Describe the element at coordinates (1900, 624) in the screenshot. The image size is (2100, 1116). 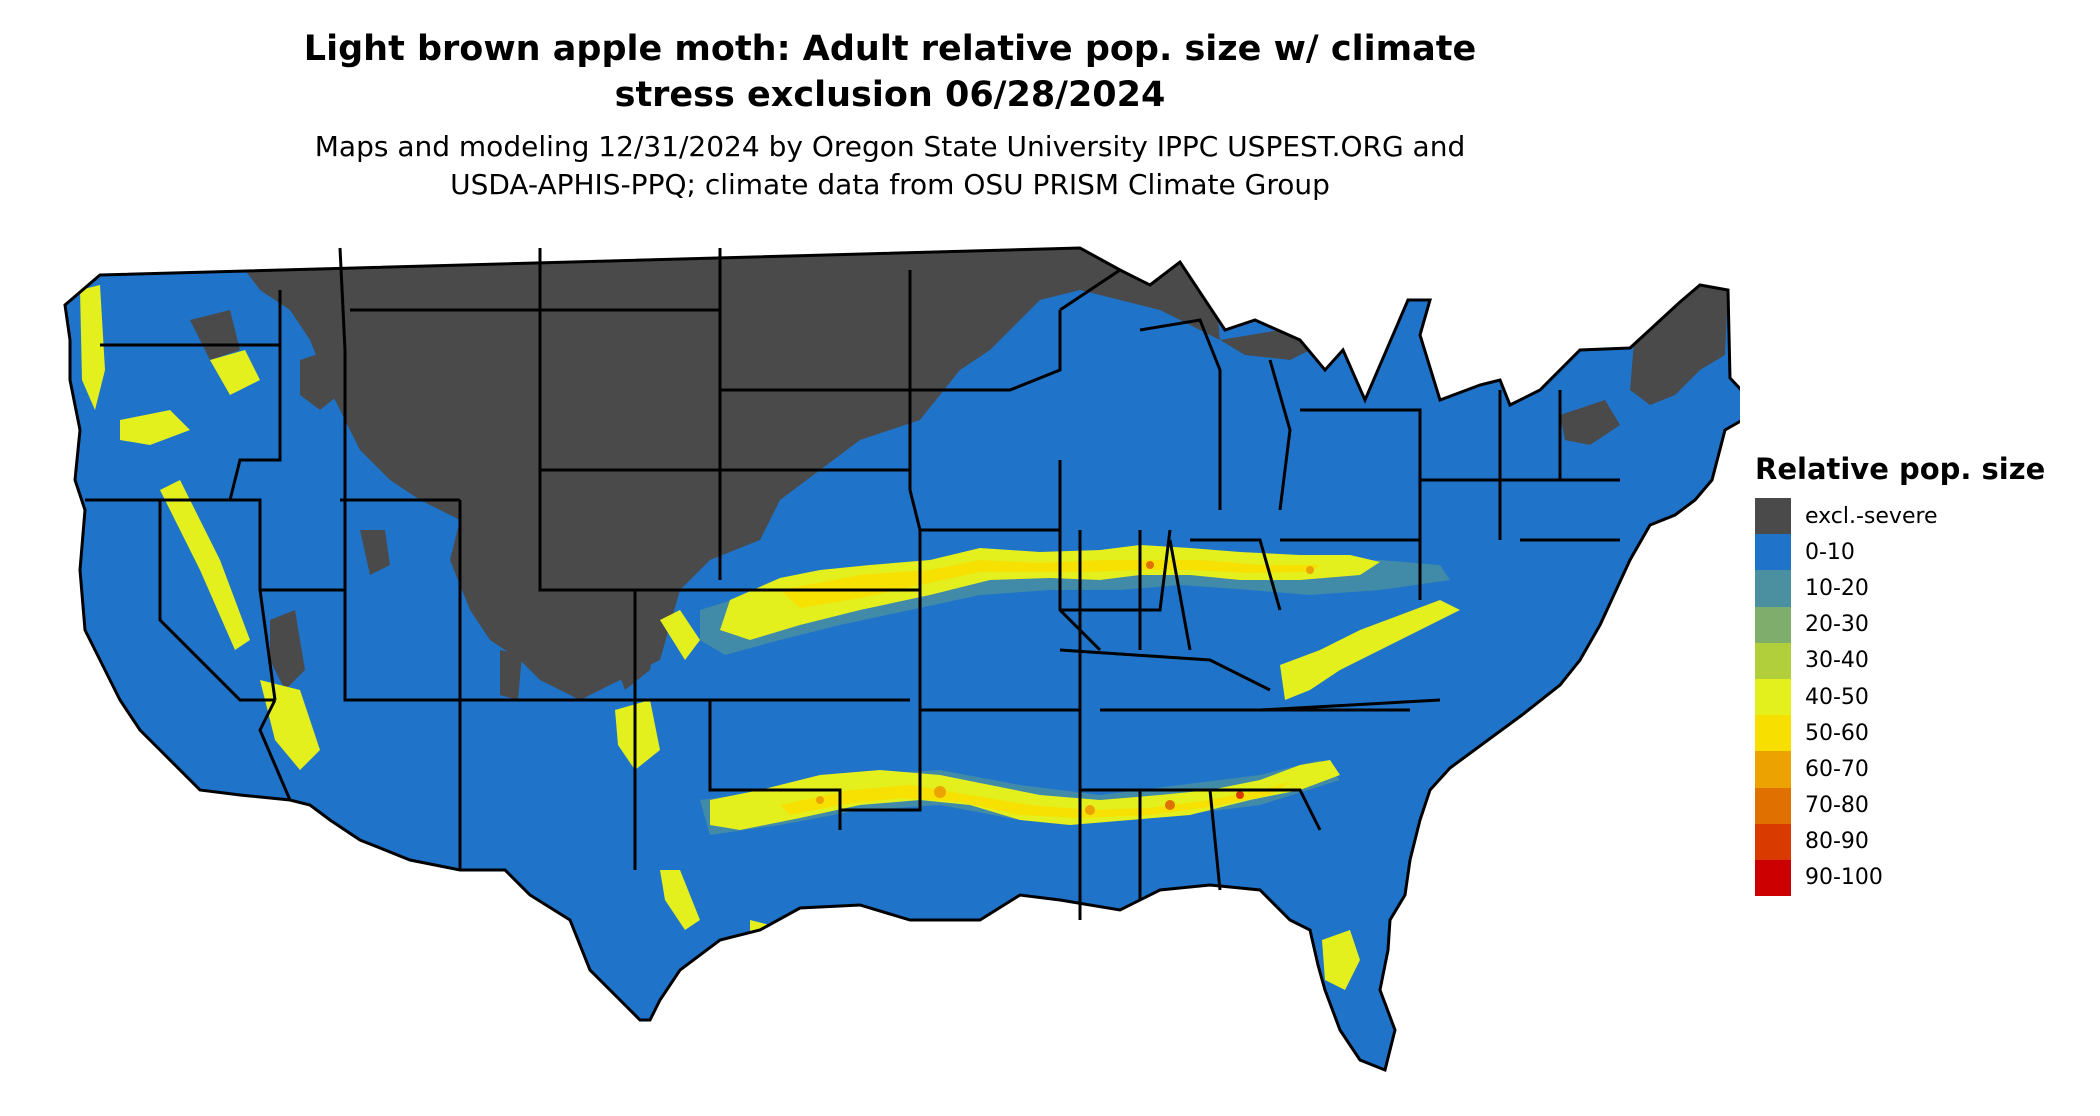
I see `legend-item: 20-30` at that location.